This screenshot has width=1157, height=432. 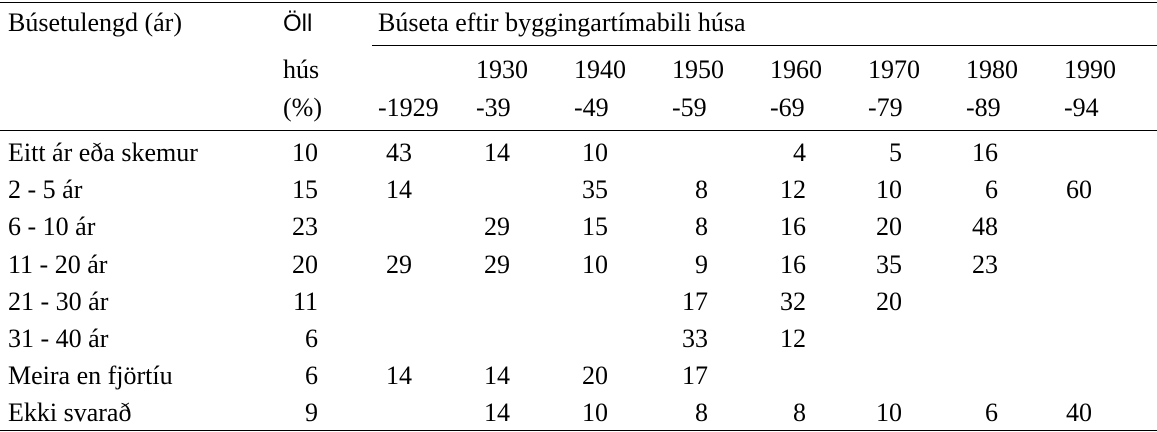 What do you see at coordinates (305, 227) in the screenshot?
I see `all-houses-value: 23` at bounding box center [305, 227].